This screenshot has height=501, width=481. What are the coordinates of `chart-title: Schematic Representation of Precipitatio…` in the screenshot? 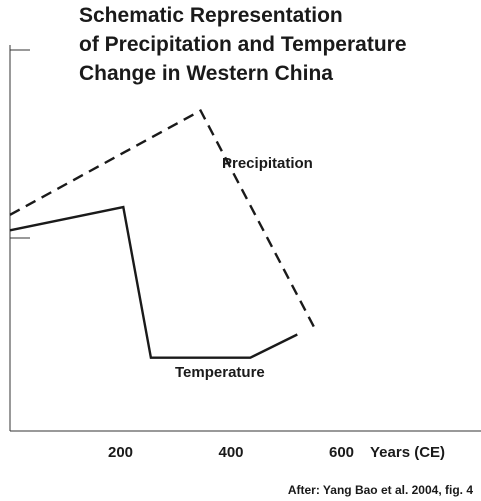 It's located at (243, 44).